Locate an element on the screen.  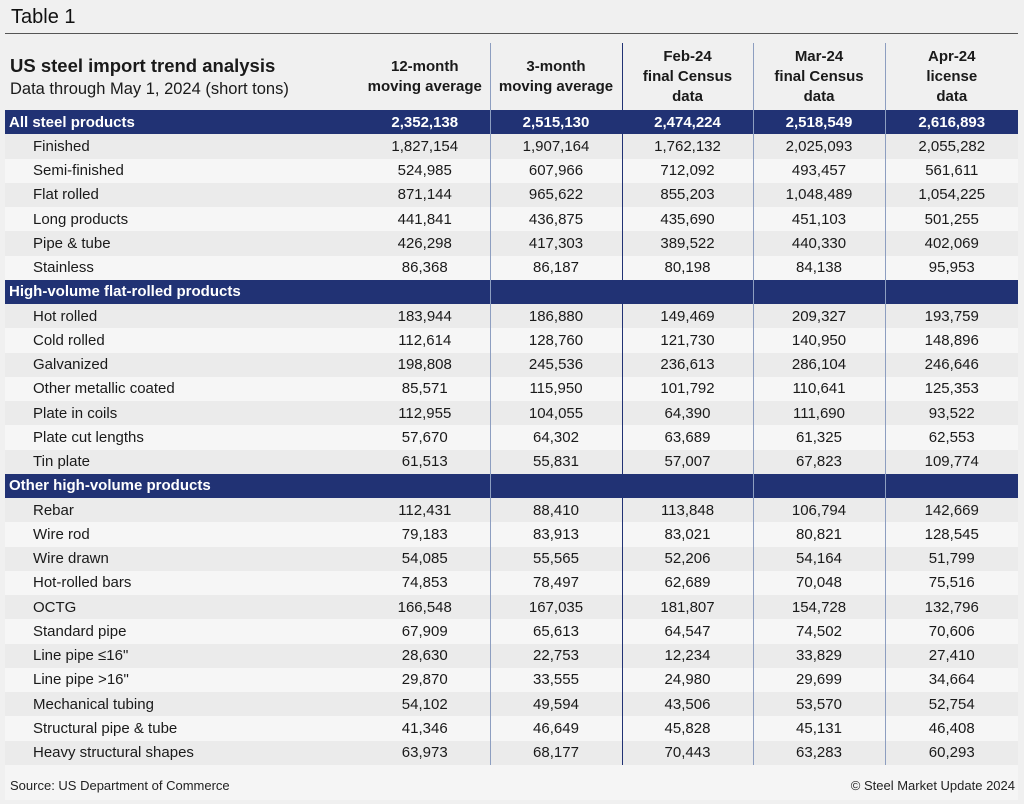
source-note: Source: US Department of Commerce is located at coordinates (120, 785).